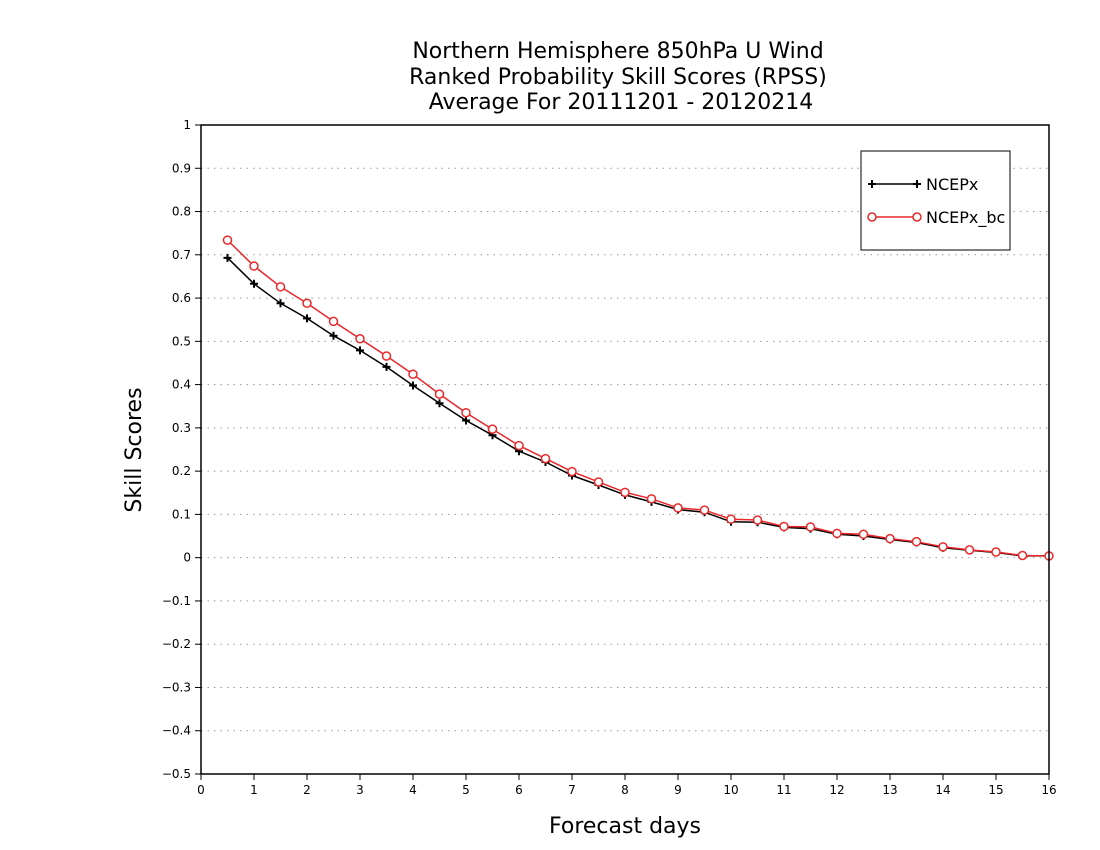 The image size is (1100, 850). What do you see at coordinates (201, 790) in the screenshot?
I see `x-tick-label: 0` at bounding box center [201, 790].